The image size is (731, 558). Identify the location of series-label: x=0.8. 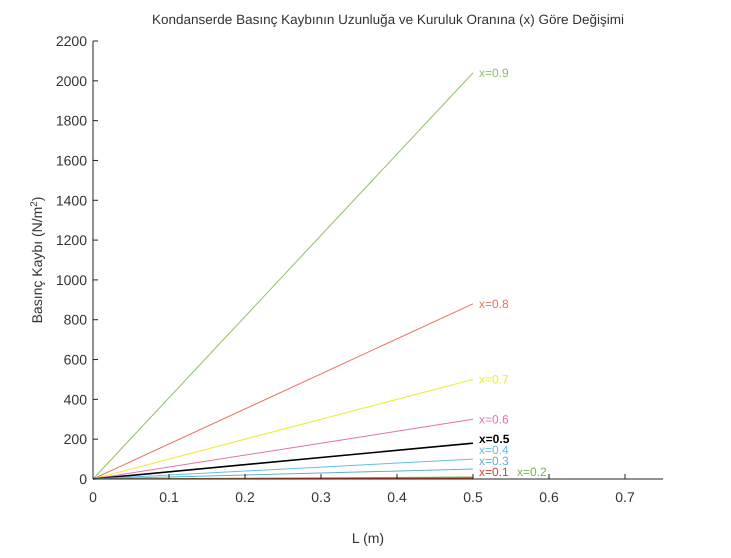
(494, 303).